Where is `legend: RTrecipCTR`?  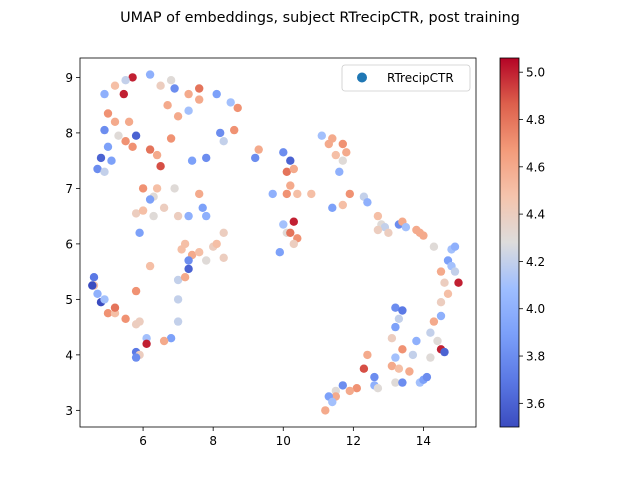
legend: RTrecipCTR is located at coordinates (406, 78).